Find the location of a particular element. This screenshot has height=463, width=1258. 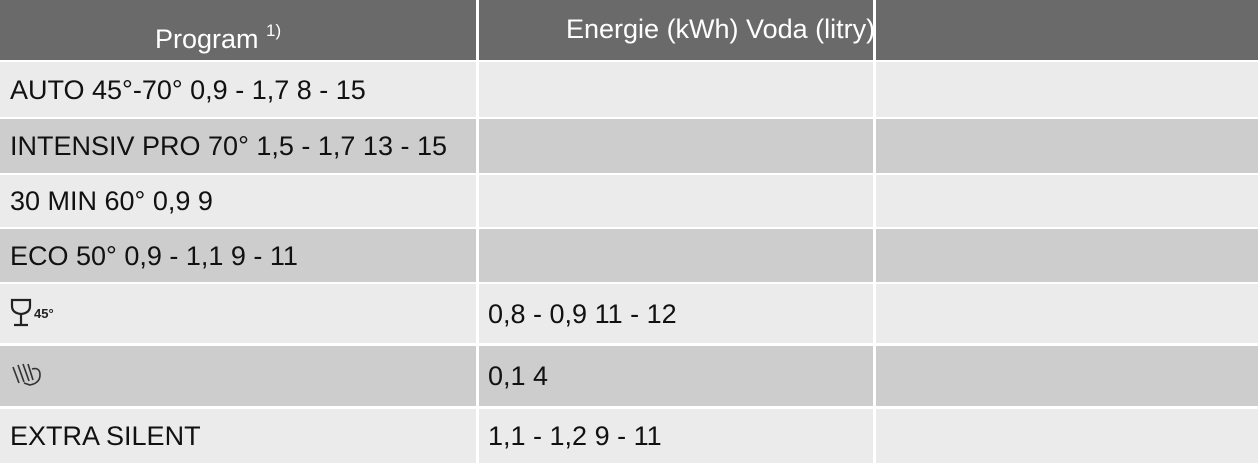

program-name: AUTO 45°-70° 0,9 - 1,7 8 - 15 is located at coordinates (188, 89).